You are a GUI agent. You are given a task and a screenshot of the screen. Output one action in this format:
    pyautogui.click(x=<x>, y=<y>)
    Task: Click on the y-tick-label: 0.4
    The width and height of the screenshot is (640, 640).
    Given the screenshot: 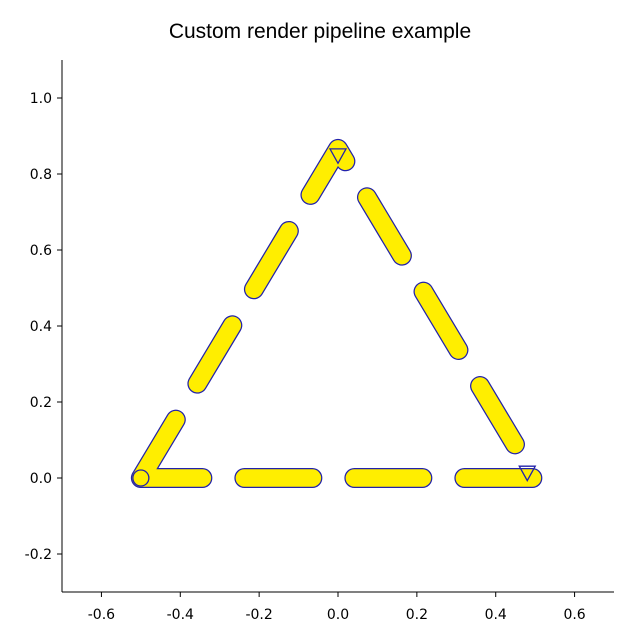 What is the action you would take?
    pyautogui.click(x=41, y=327)
    